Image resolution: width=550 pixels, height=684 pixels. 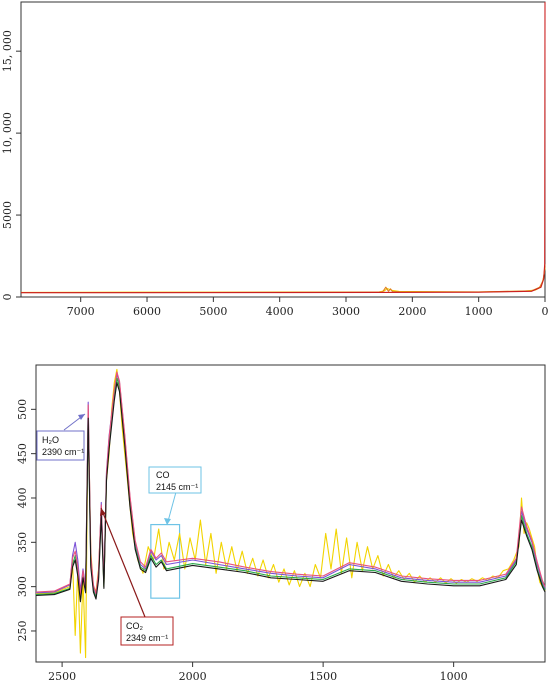 I want to click on top-x-tick-label: 0, so click(x=545, y=311).